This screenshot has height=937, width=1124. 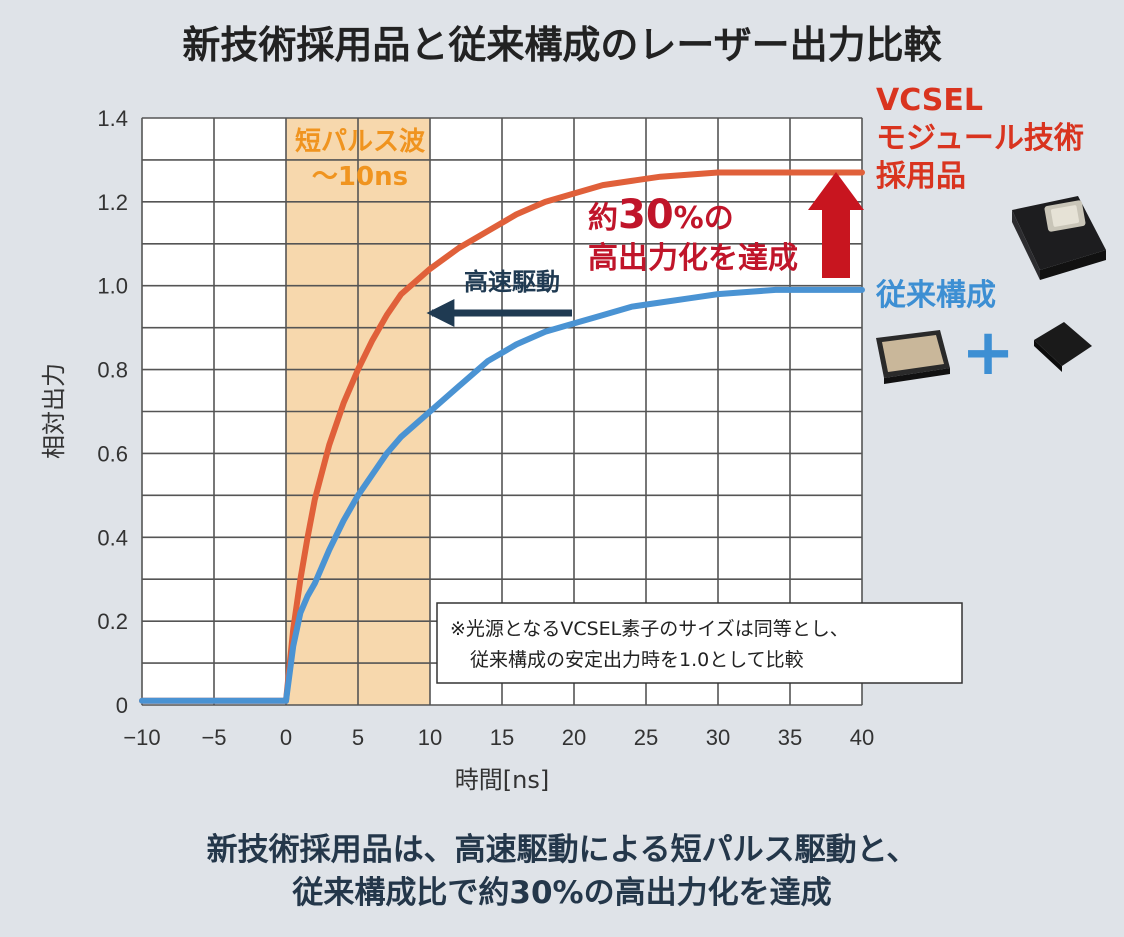 What do you see at coordinates (360, 142) in the screenshot?
I see `band-label-line1: 短パルス波` at bounding box center [360, 142].